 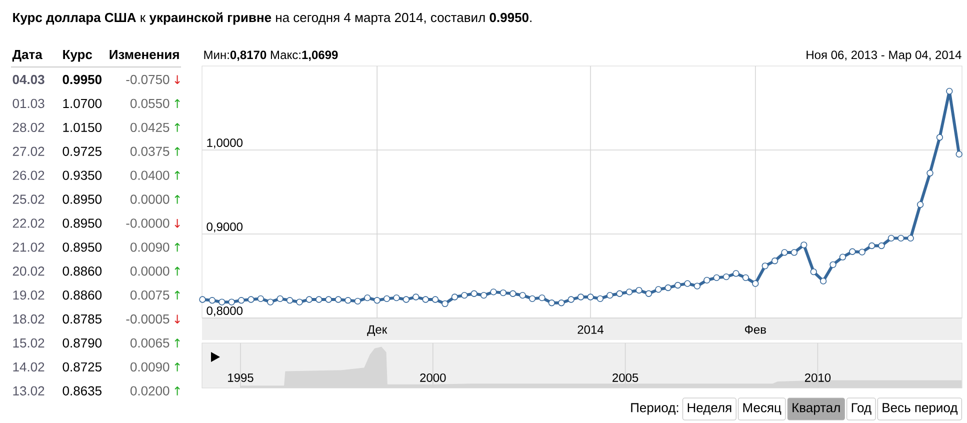 What do you see at coordinates (148, 223) in the screenshot?
I see `text: -0.0000` at bounding box center [148, 223].